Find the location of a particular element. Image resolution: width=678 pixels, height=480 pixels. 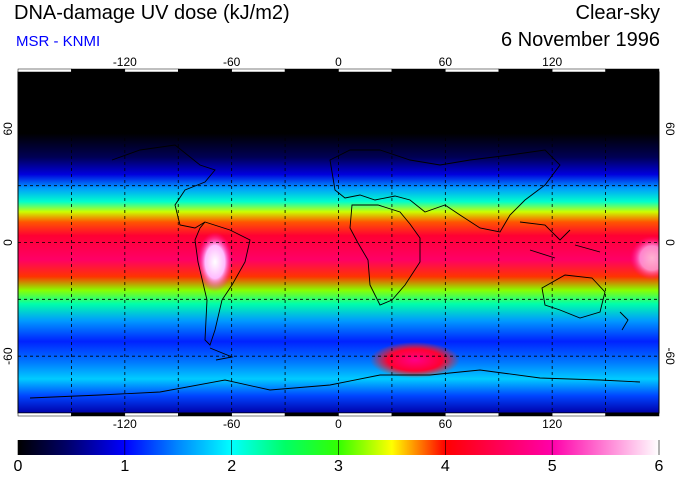

lon-tick-label-top: -120 is located at coordinates (125, 62).